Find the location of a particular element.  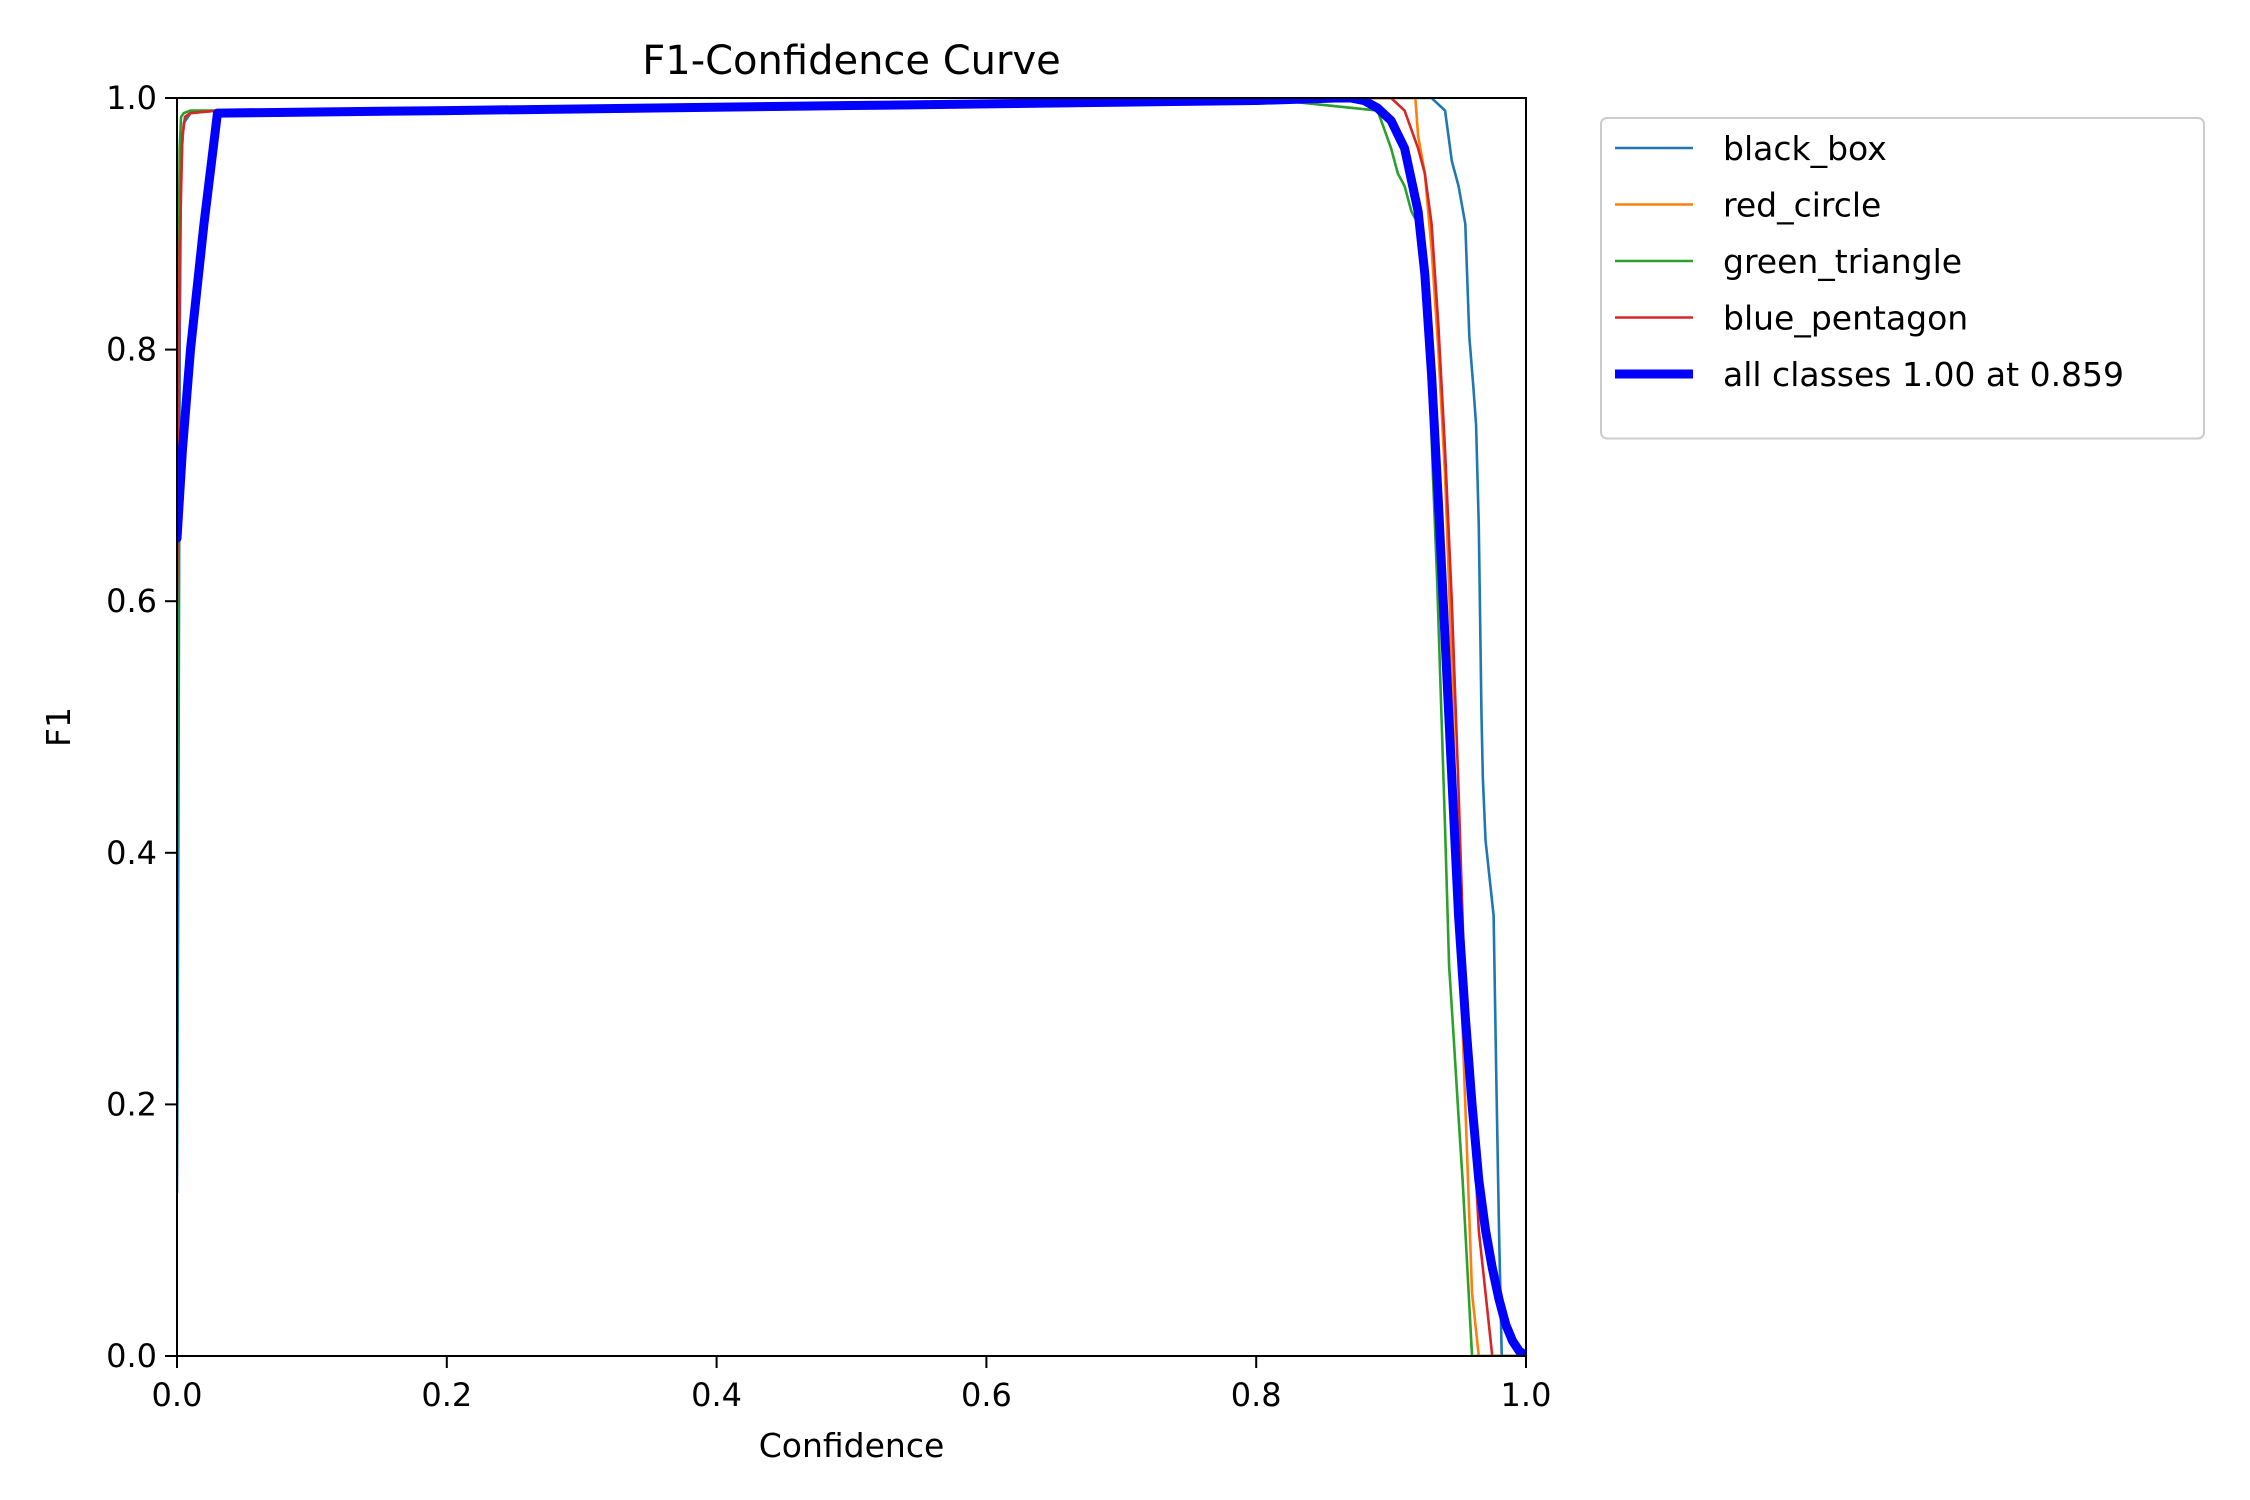

legend-entry: black_box is located at coordinates (1751, 148).